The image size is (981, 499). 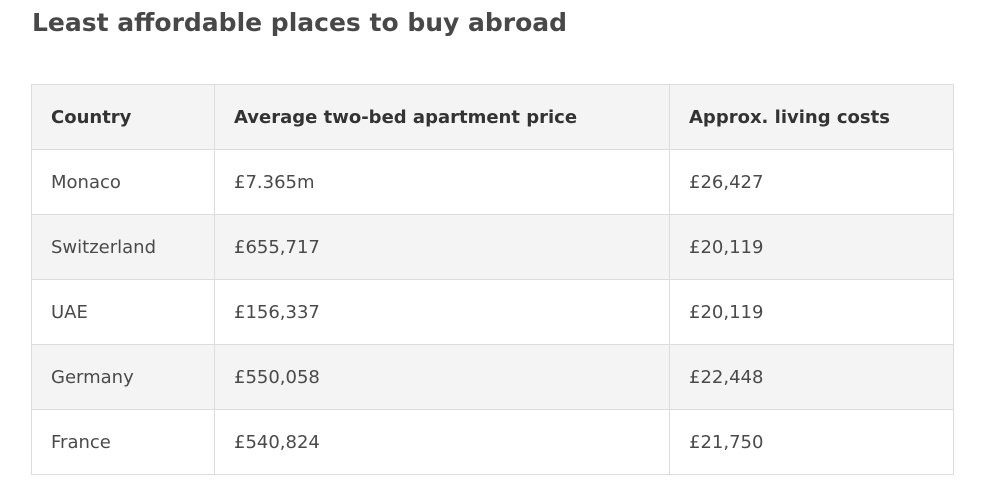 I want to click on table-row: France £540,824 £21,750, so click(x=492, y=442).